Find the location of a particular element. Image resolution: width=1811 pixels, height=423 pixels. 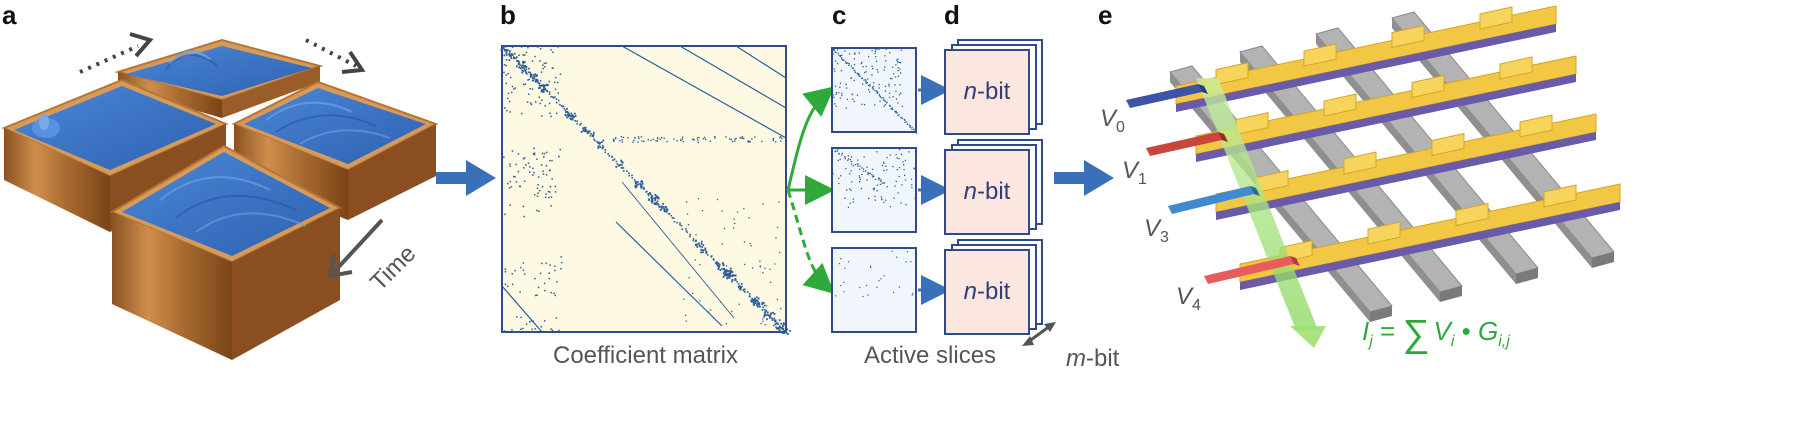

panel-label-a: a is located at coordinates (9, 15).